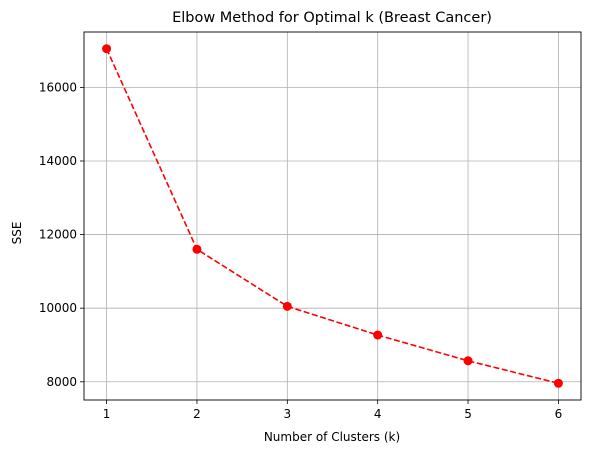 The height and width of the screenshot is (453, 589). What do you see at coordinates (107, 414) in the screenshot?
I see `x-tick-label: 1` at bounding box center [107, 414].